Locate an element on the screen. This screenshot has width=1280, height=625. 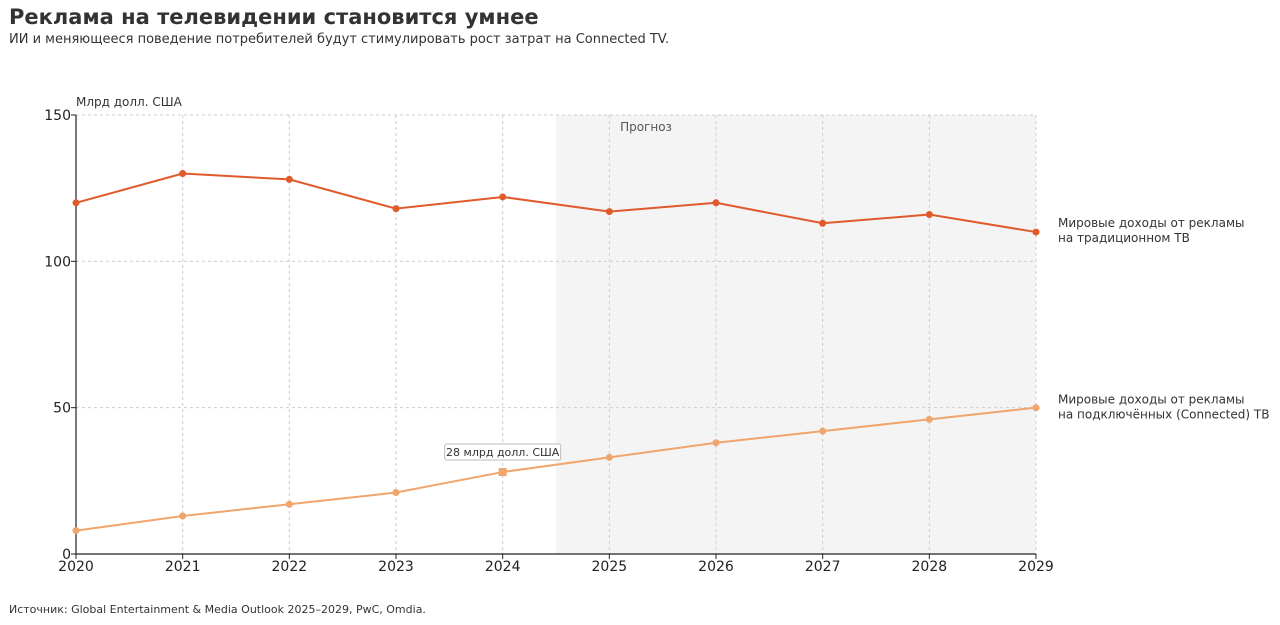
x-tick-label: 2028 is located at coordinates (930, 567).